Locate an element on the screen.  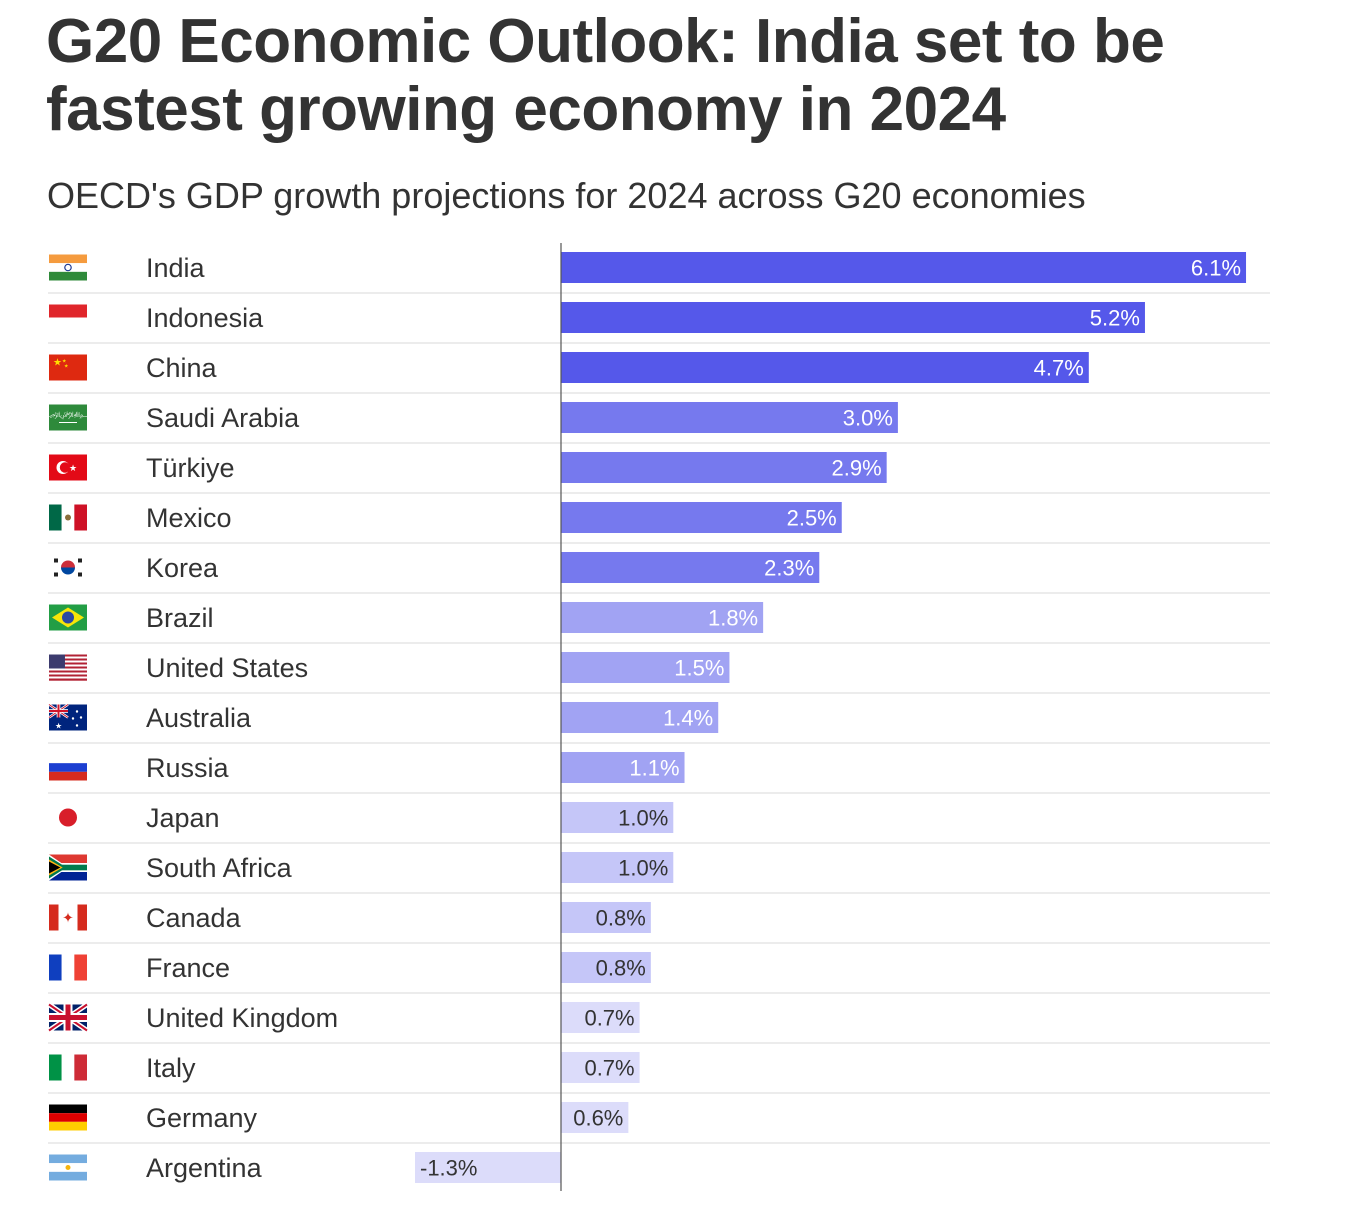
value-label: 2.9% is located at coordinates (857, 468).